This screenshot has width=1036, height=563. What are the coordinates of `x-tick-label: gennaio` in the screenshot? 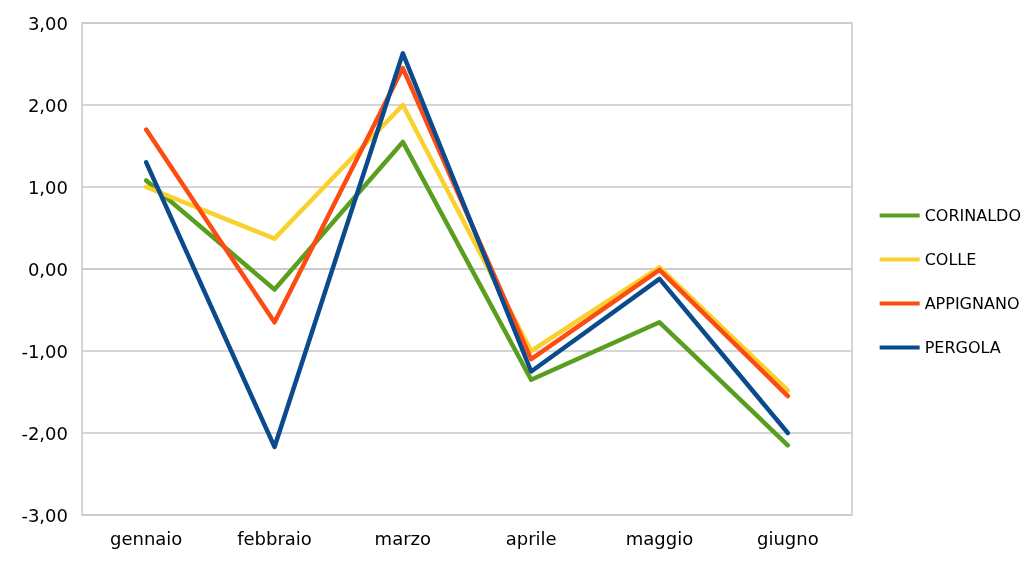 It's located at (146, 538).